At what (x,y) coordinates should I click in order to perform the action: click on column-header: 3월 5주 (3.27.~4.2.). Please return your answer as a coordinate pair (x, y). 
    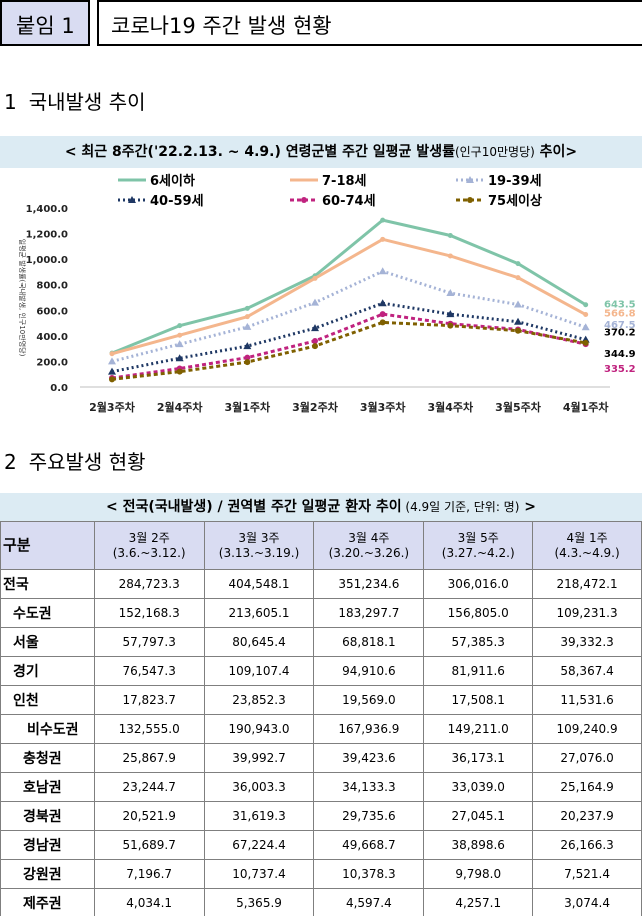
    Looking at the image, I should click on (478, 545).